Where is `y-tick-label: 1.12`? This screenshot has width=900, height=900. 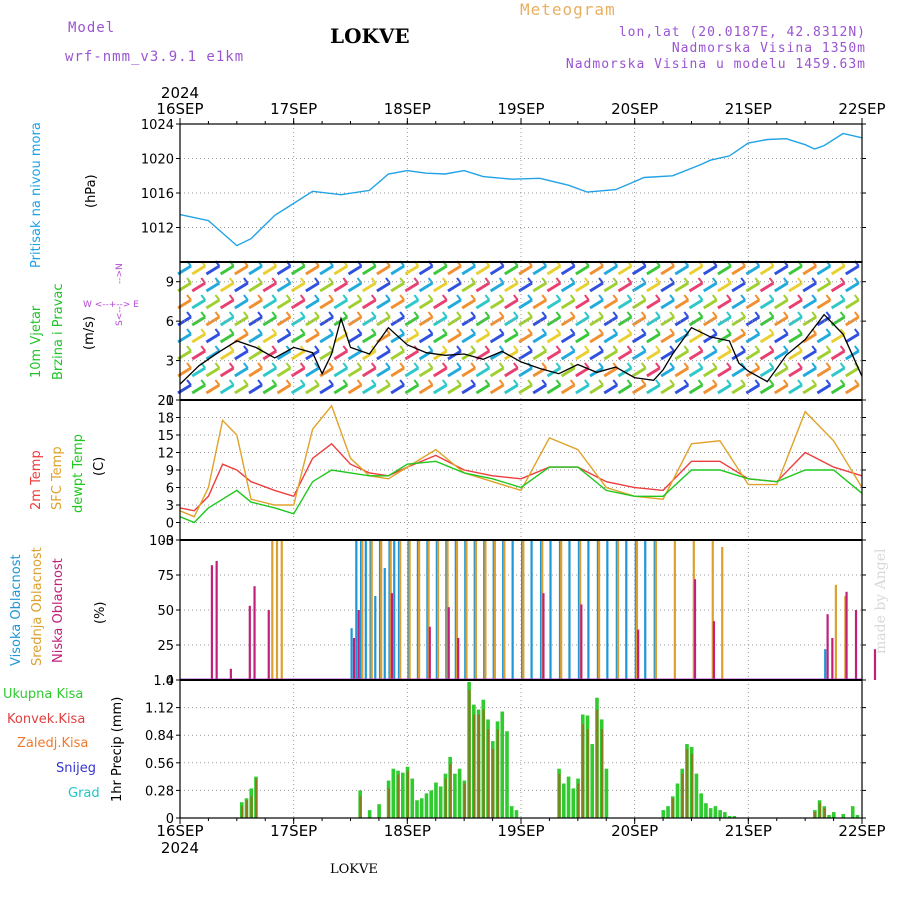
y-tick-label: 1.12 is located at coordinates (159, 709).